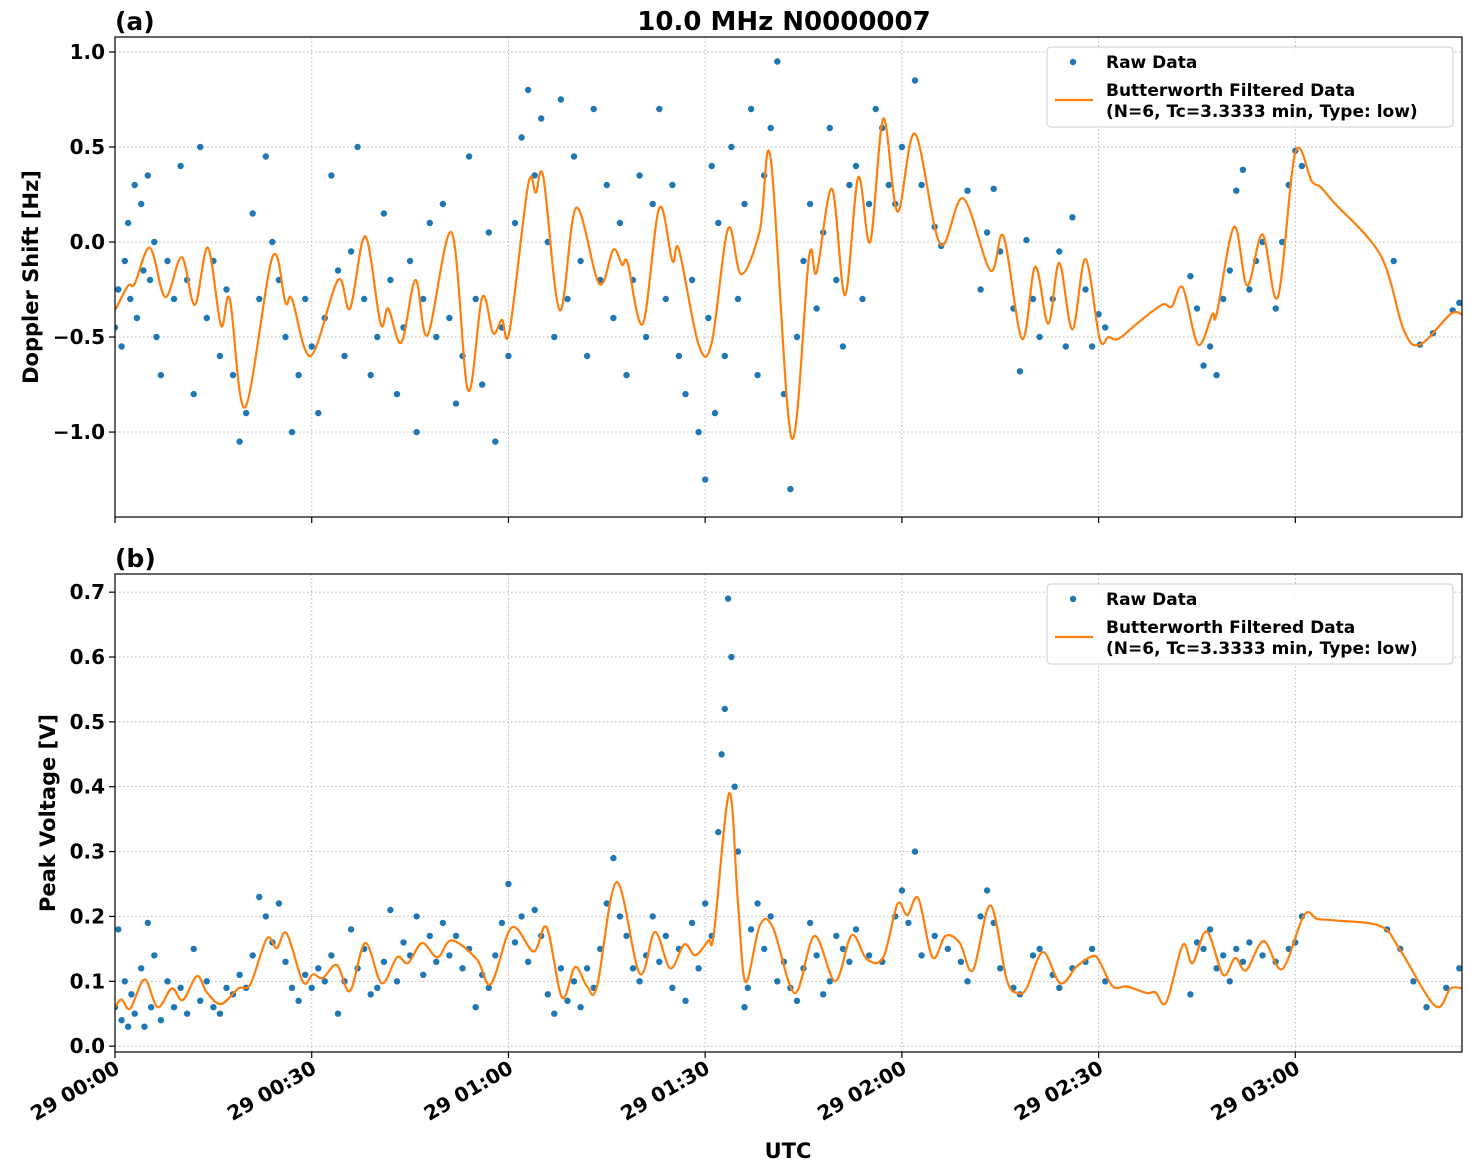  Describe the element at coordinates (788, 1151) in the screenshot. I see `x-axis-label: UTC` at that location.